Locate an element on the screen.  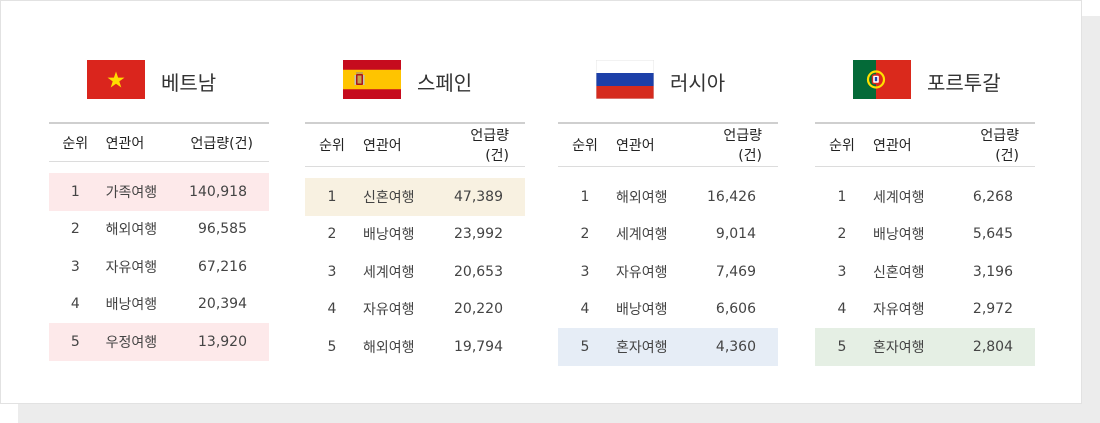
ranking-table: 순위 연관어 언급량(건) 1 세계여행 6,268 2 배낭여행 5,645 is located at coordinates (925, 244).